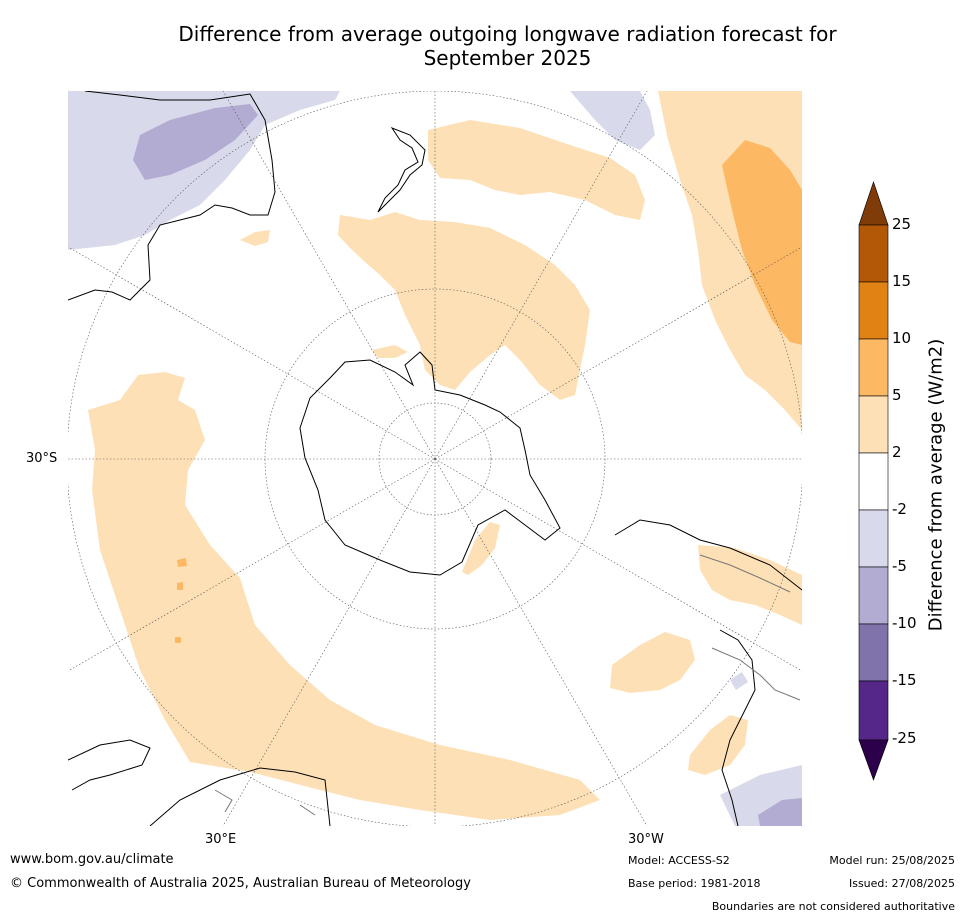 The image size is (965, 919). I want to click on colorbar-tick-25: 25, so click(902, 224).